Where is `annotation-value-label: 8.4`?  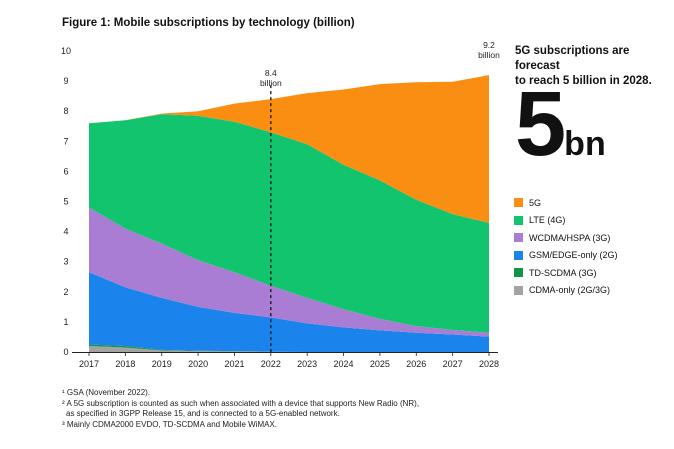 annotation-value-label: 8.4 is located at coordinates (271, 73).